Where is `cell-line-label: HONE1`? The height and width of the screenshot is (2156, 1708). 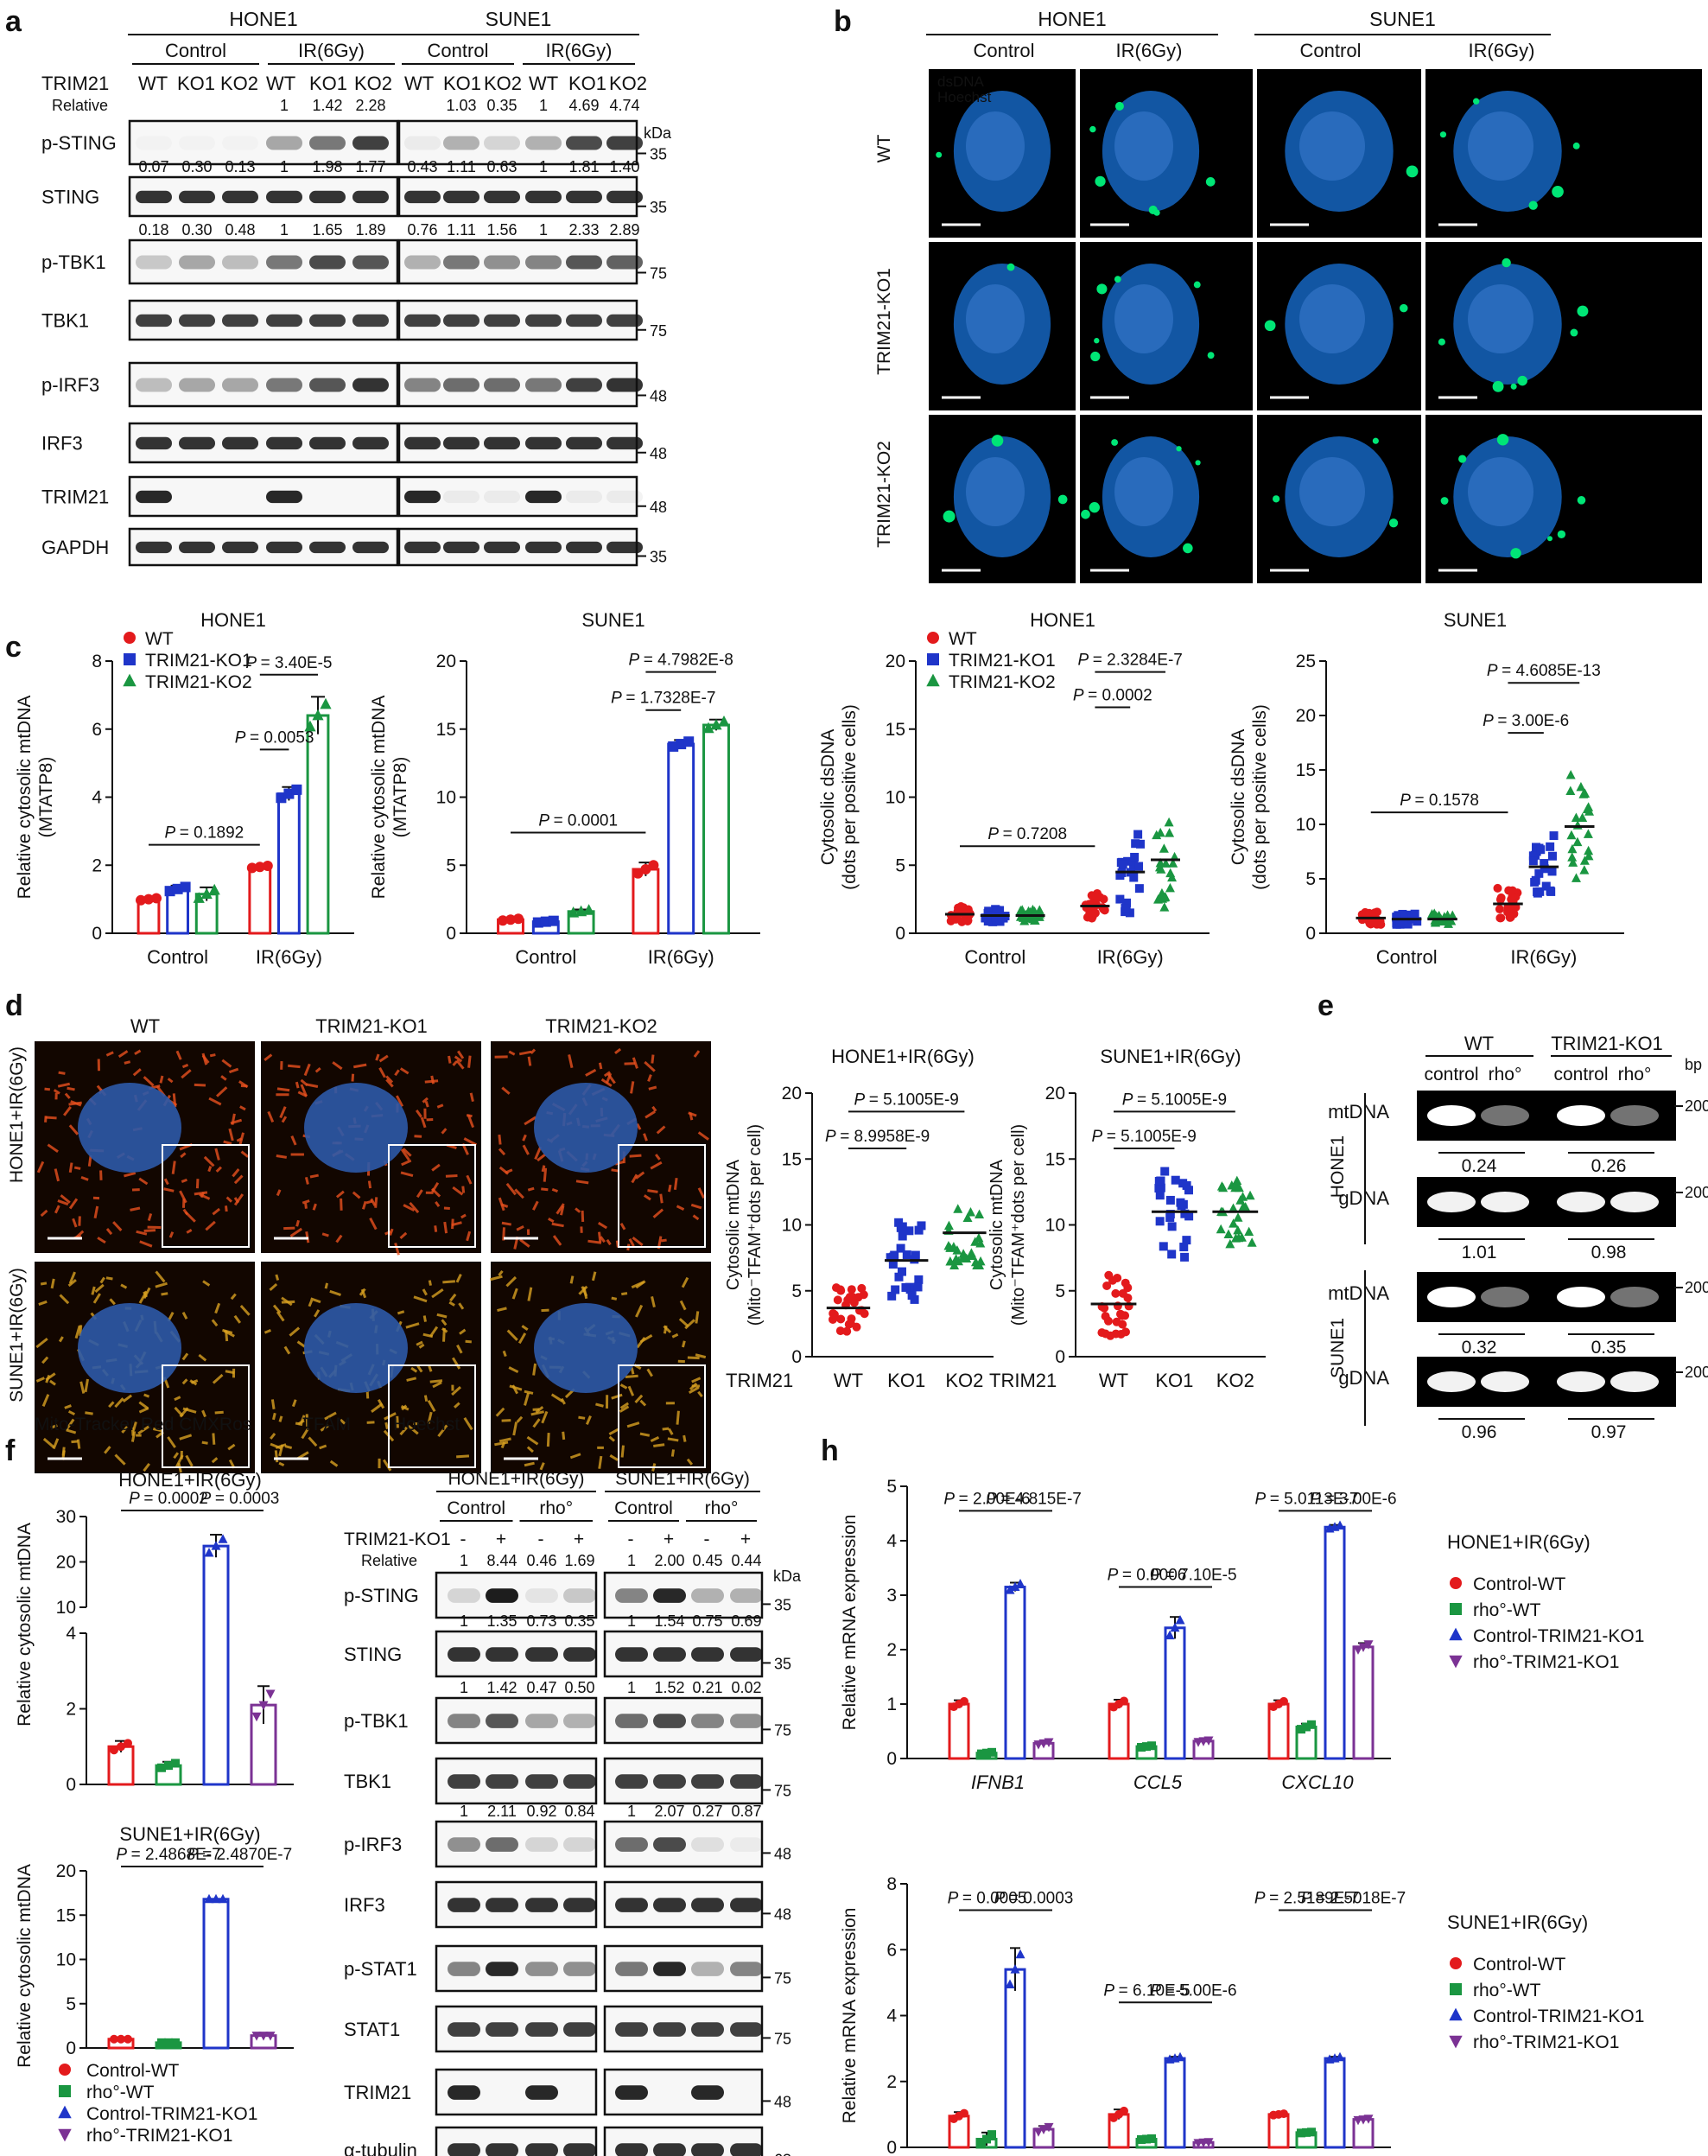
cell-line-label: HONE1 is located at coordinates (263, 19).